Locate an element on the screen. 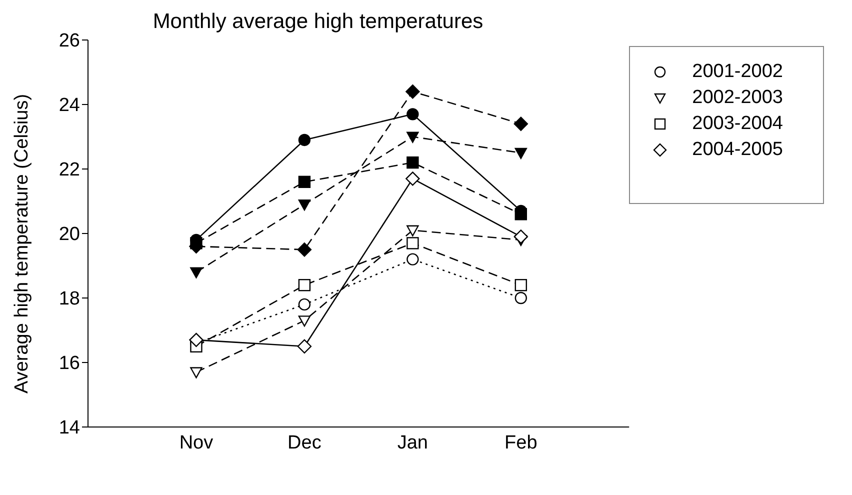  y-tick-label: 22 is located at coordinates (69, 170).